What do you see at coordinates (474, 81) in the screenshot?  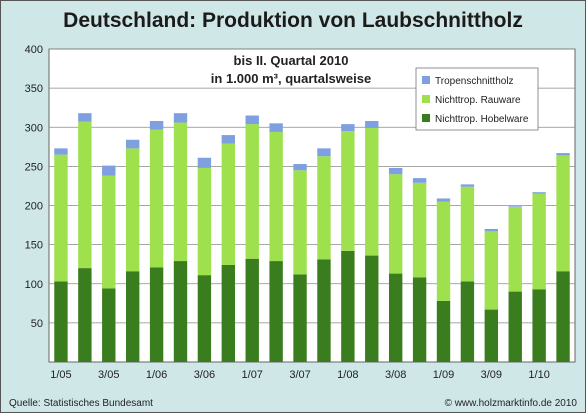 I see `legend-label: Tropenschnittholz` at bounding box center [474, 81].